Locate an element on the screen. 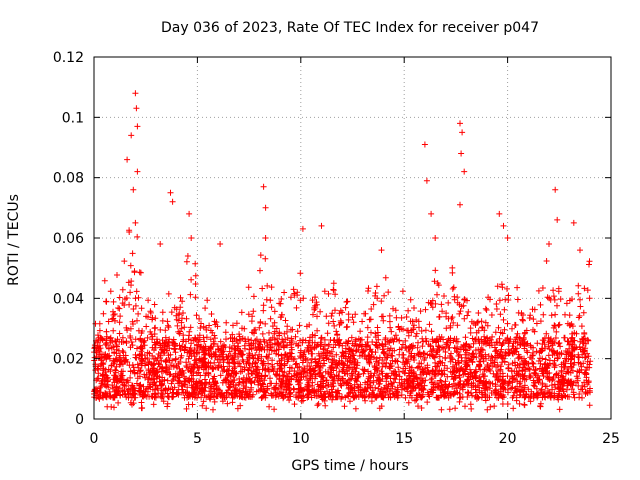 The height and width of the screenshot is (480, 640). y-tick-label: 0.08 is located at coordinates (68, 179).